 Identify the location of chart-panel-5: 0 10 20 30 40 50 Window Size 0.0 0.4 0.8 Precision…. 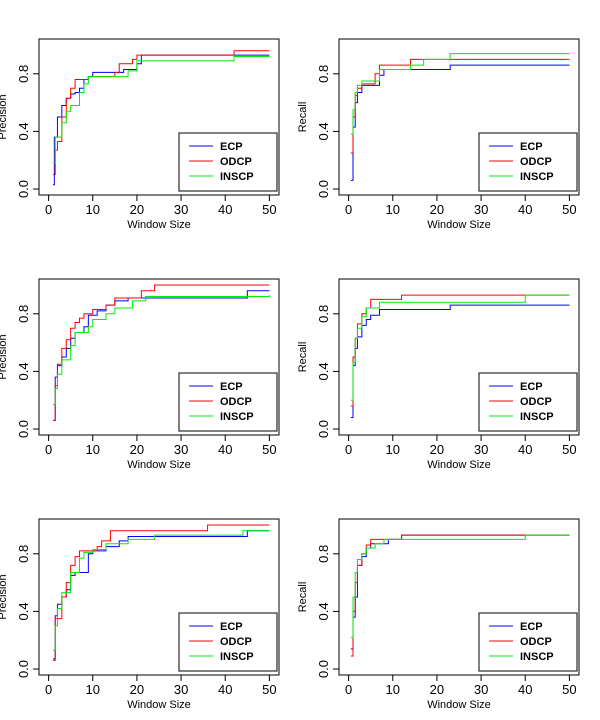
(140, 614).